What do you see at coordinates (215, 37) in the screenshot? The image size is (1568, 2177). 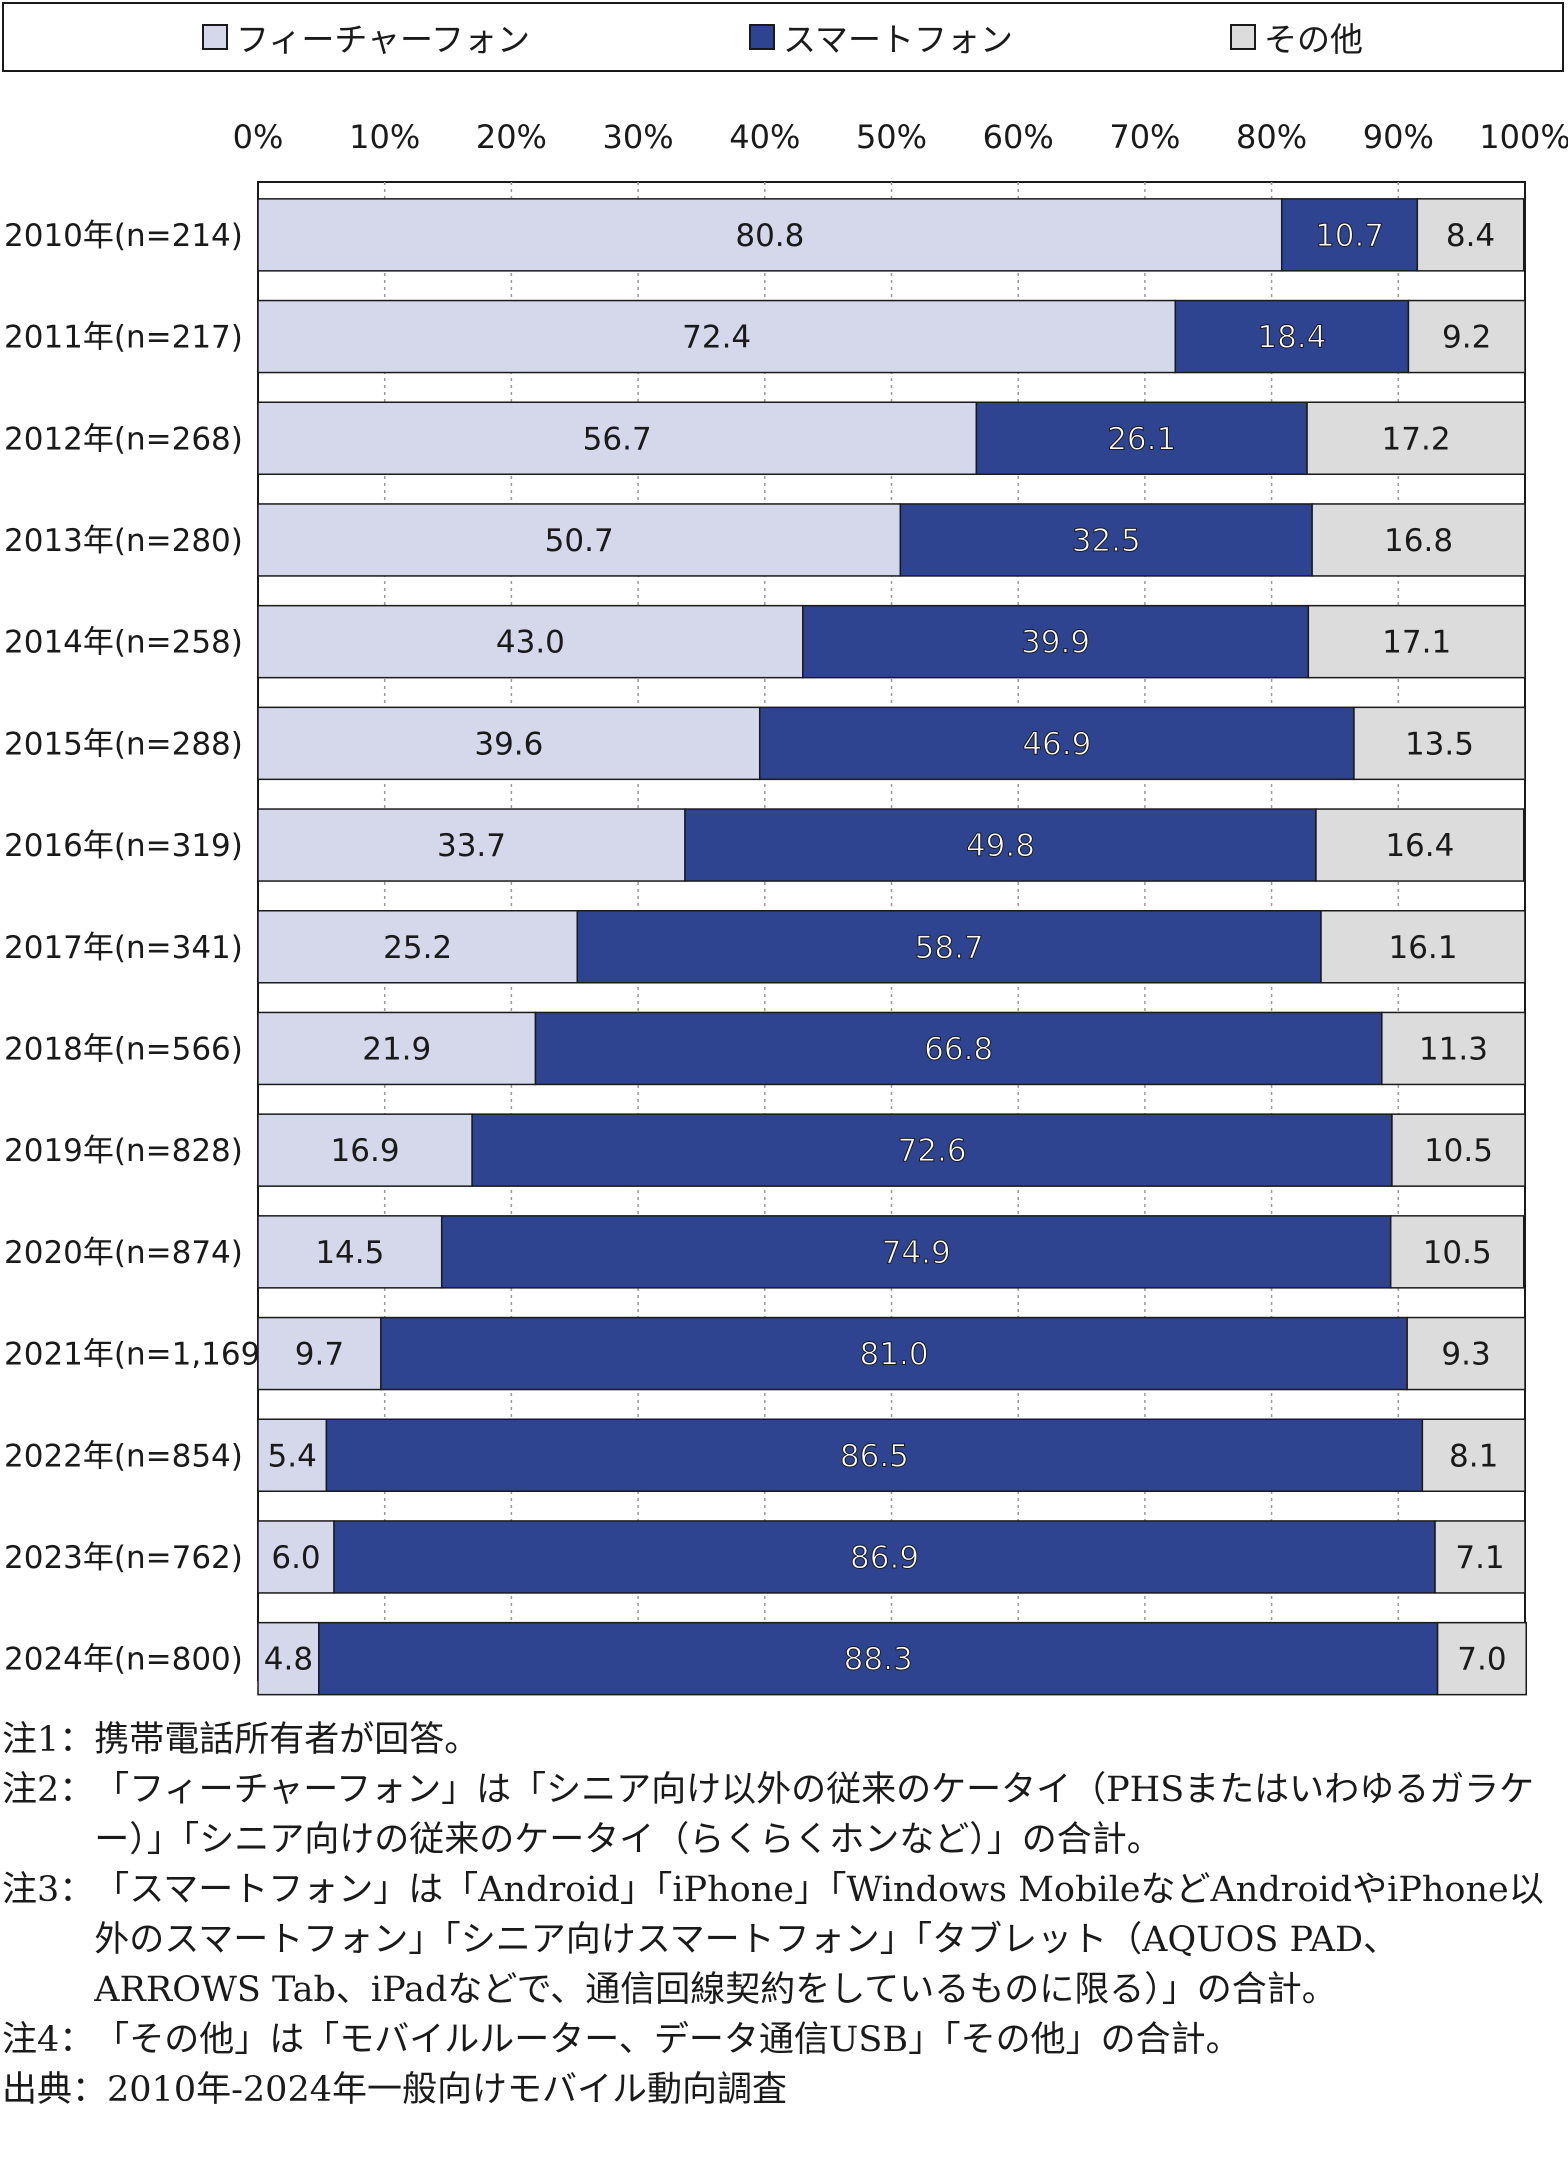 I see `legend-swatch-feature-phone` at bounding box center [215, 37].